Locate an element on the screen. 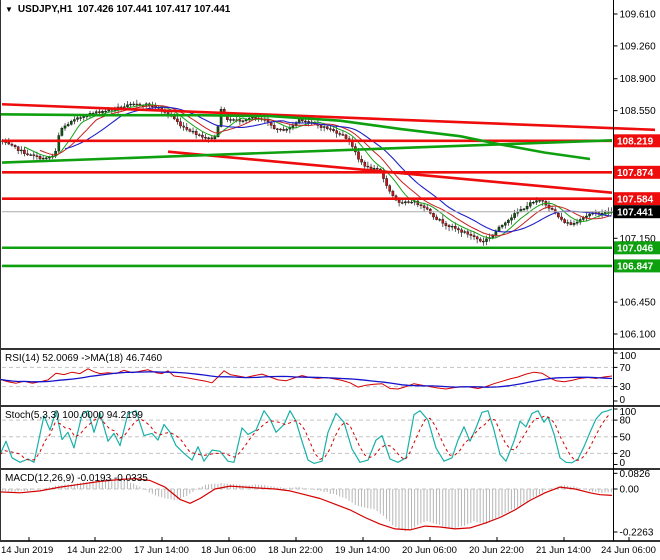 The width and height of the screenshot is (660, 560). svg-text: 108.219 is located at coordinates (635, 142).